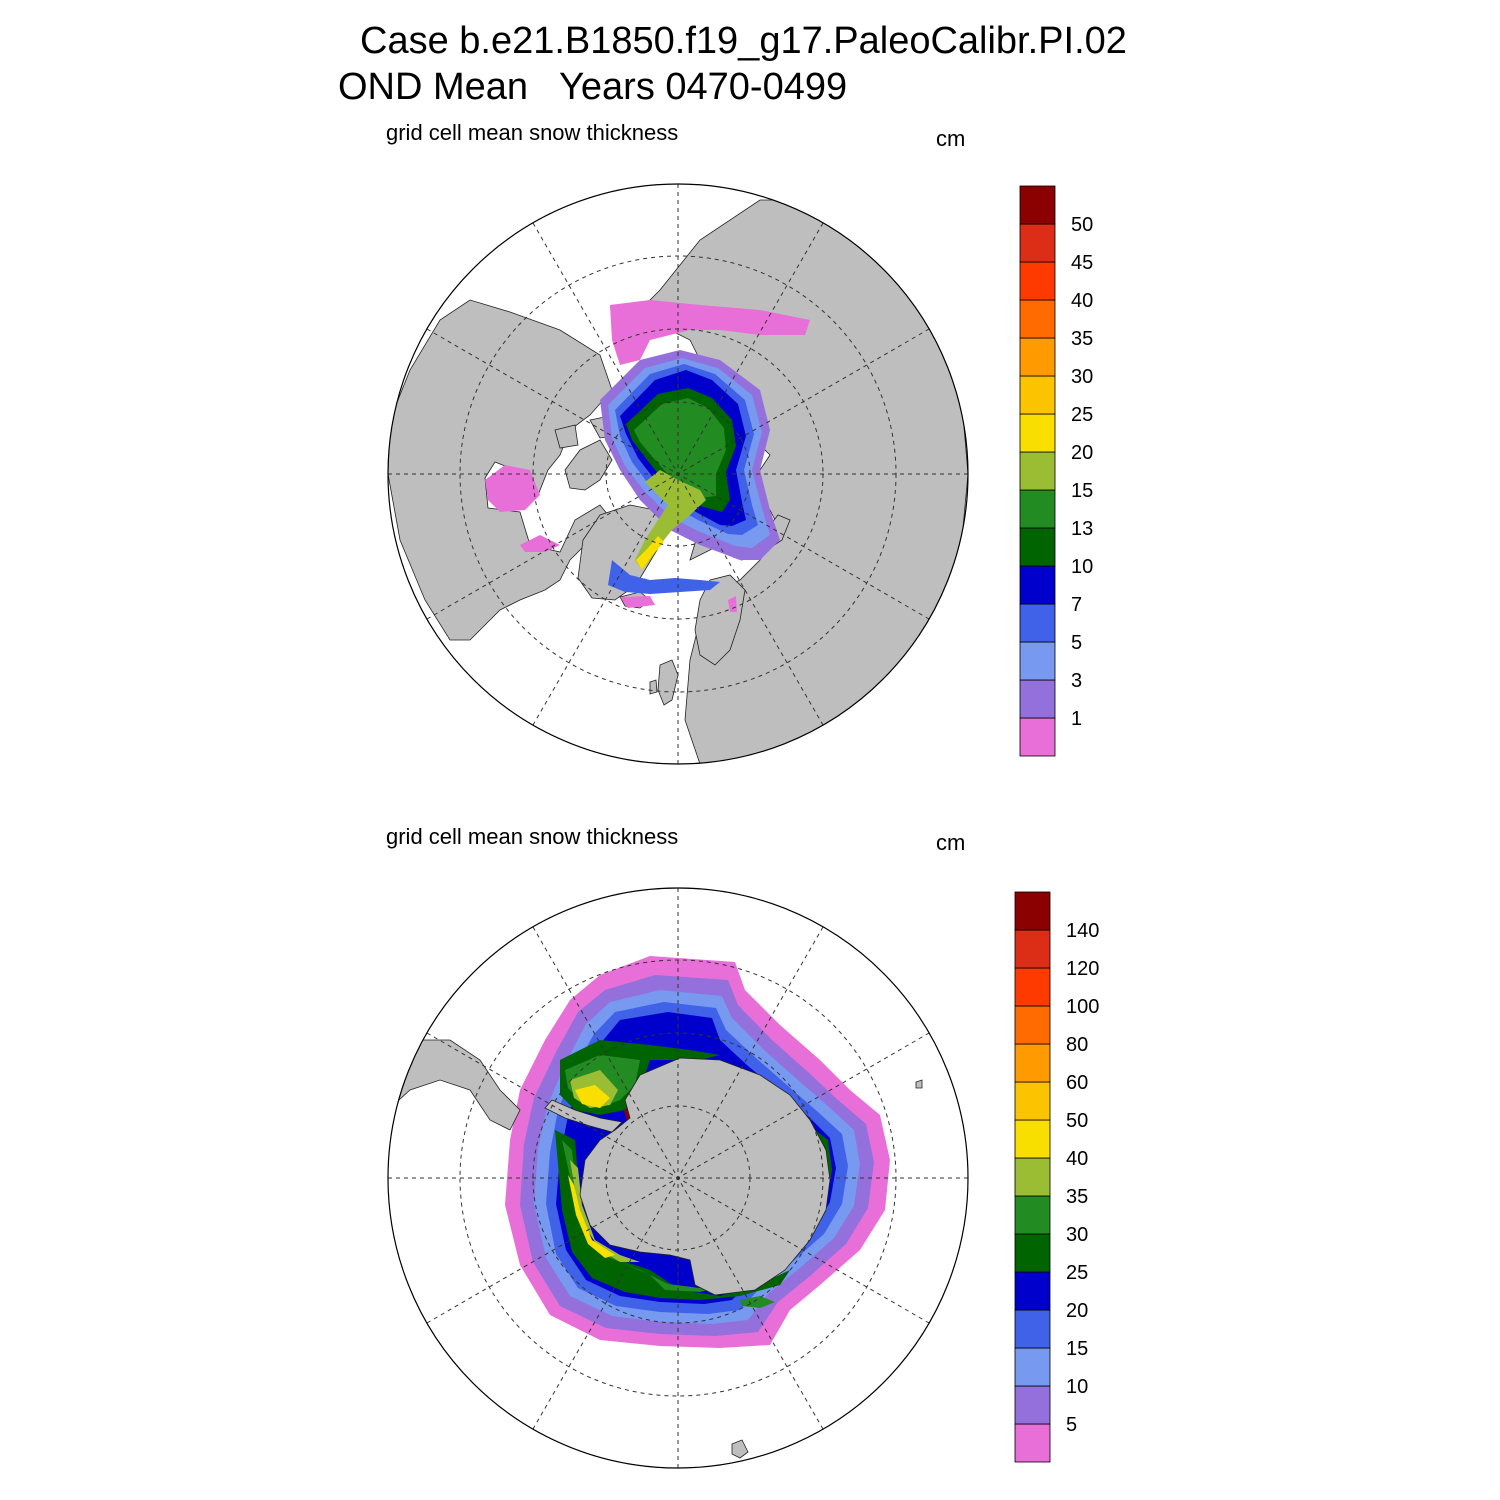  I want to click on colorbar-tick-label: 80, so click(1077, 1045).